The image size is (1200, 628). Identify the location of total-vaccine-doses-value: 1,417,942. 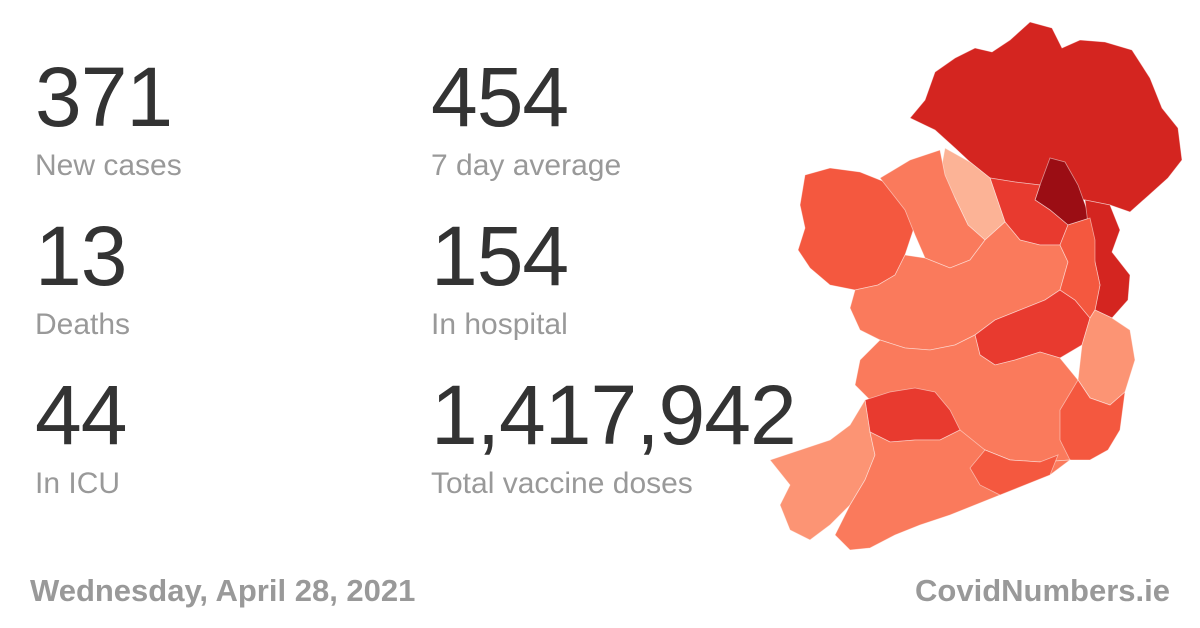
(614, 415).